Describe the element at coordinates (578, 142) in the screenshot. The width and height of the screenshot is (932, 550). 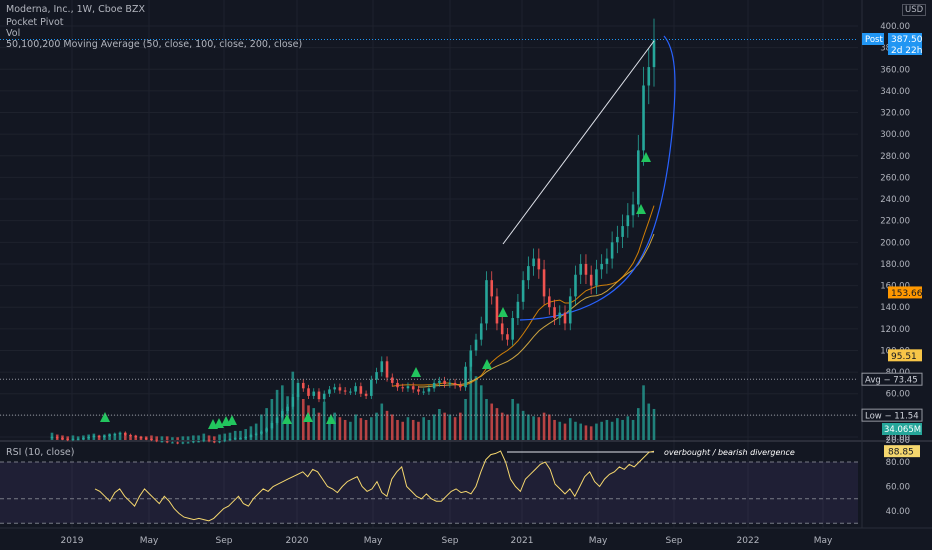
I see `price-trendline` at that location.